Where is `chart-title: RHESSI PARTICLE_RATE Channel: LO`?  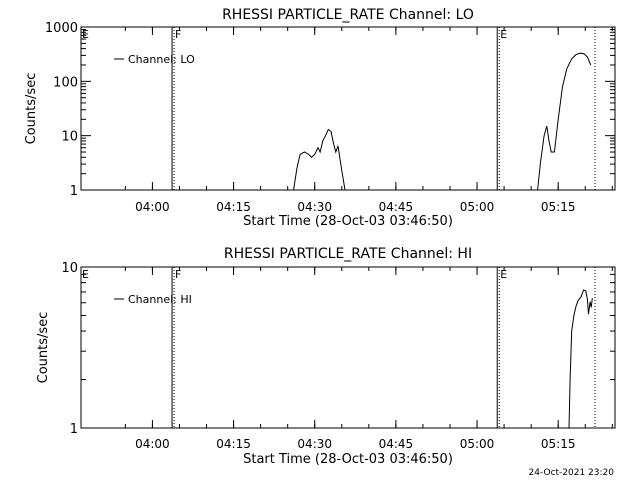 chart-title: RHESSI PARTICLE_RATE Channel: LO is located at coordinates (348, 15).